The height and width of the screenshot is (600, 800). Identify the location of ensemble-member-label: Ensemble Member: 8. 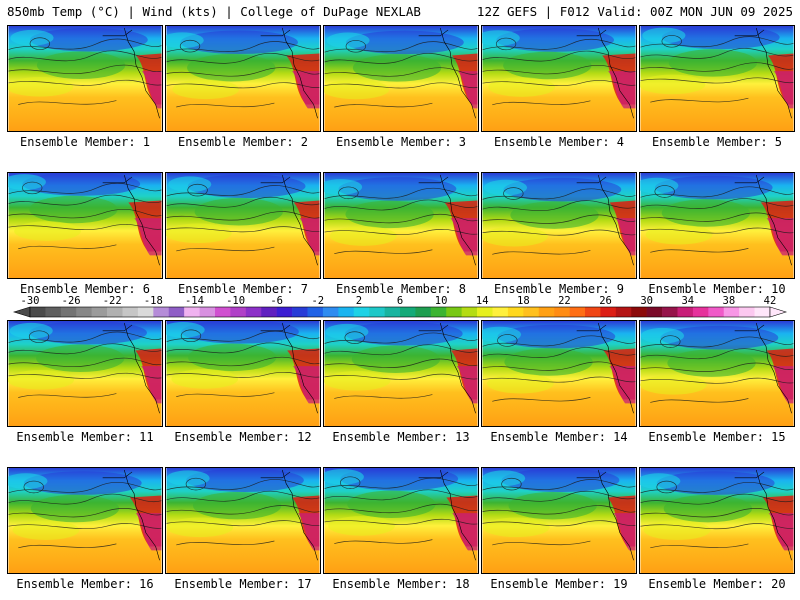
(401, 289).